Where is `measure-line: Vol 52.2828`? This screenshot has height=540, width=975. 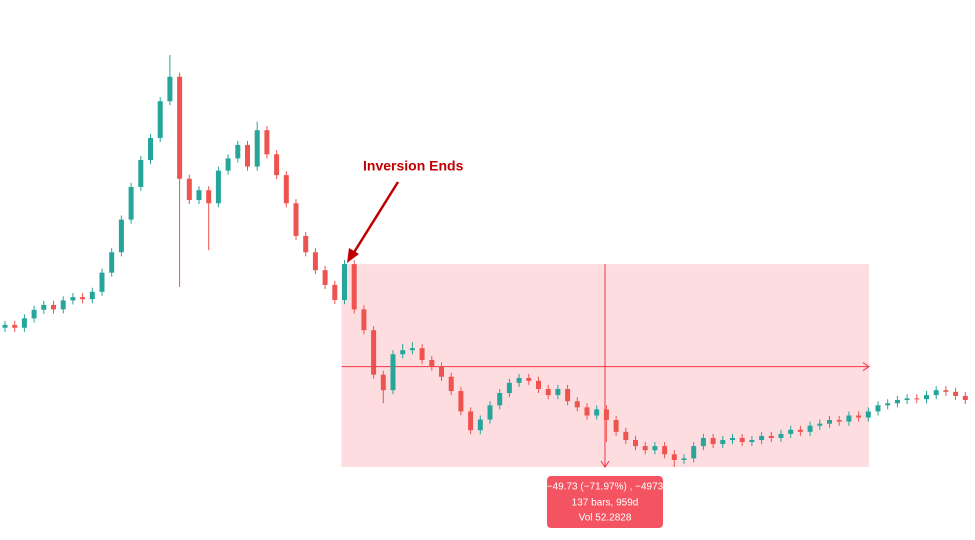 measure-line: Vol 52.2828 is located at coordinates (605, 518).